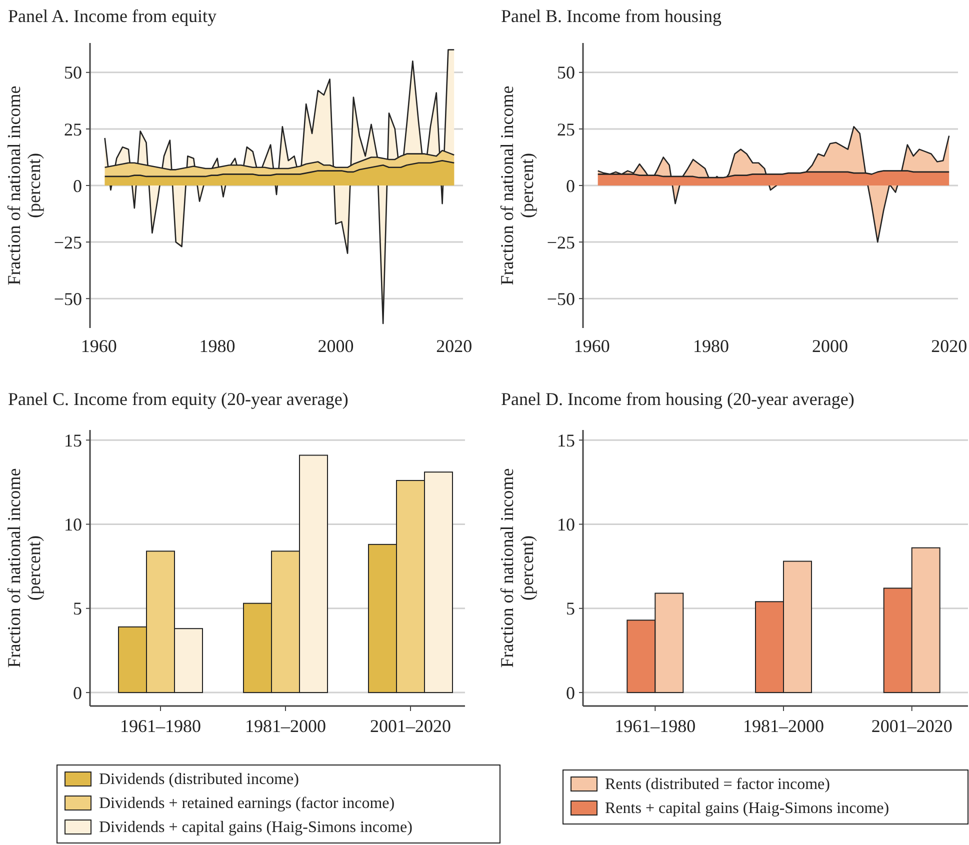  I want to click on chart-title: Panel D. Income from housing (20-year average), so click(677, 399).